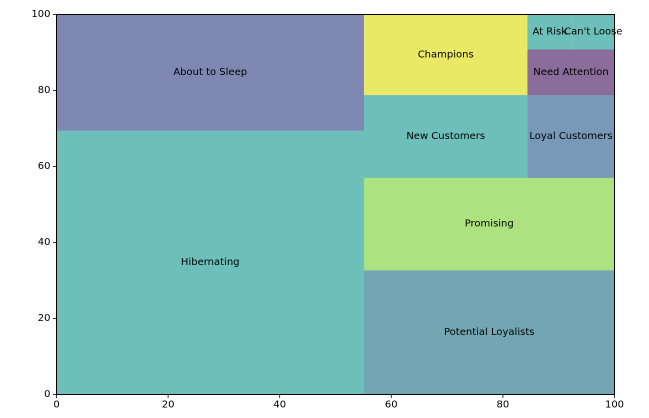  I want to click on treemap-rect-label: Need Attention, so click(570, 72).